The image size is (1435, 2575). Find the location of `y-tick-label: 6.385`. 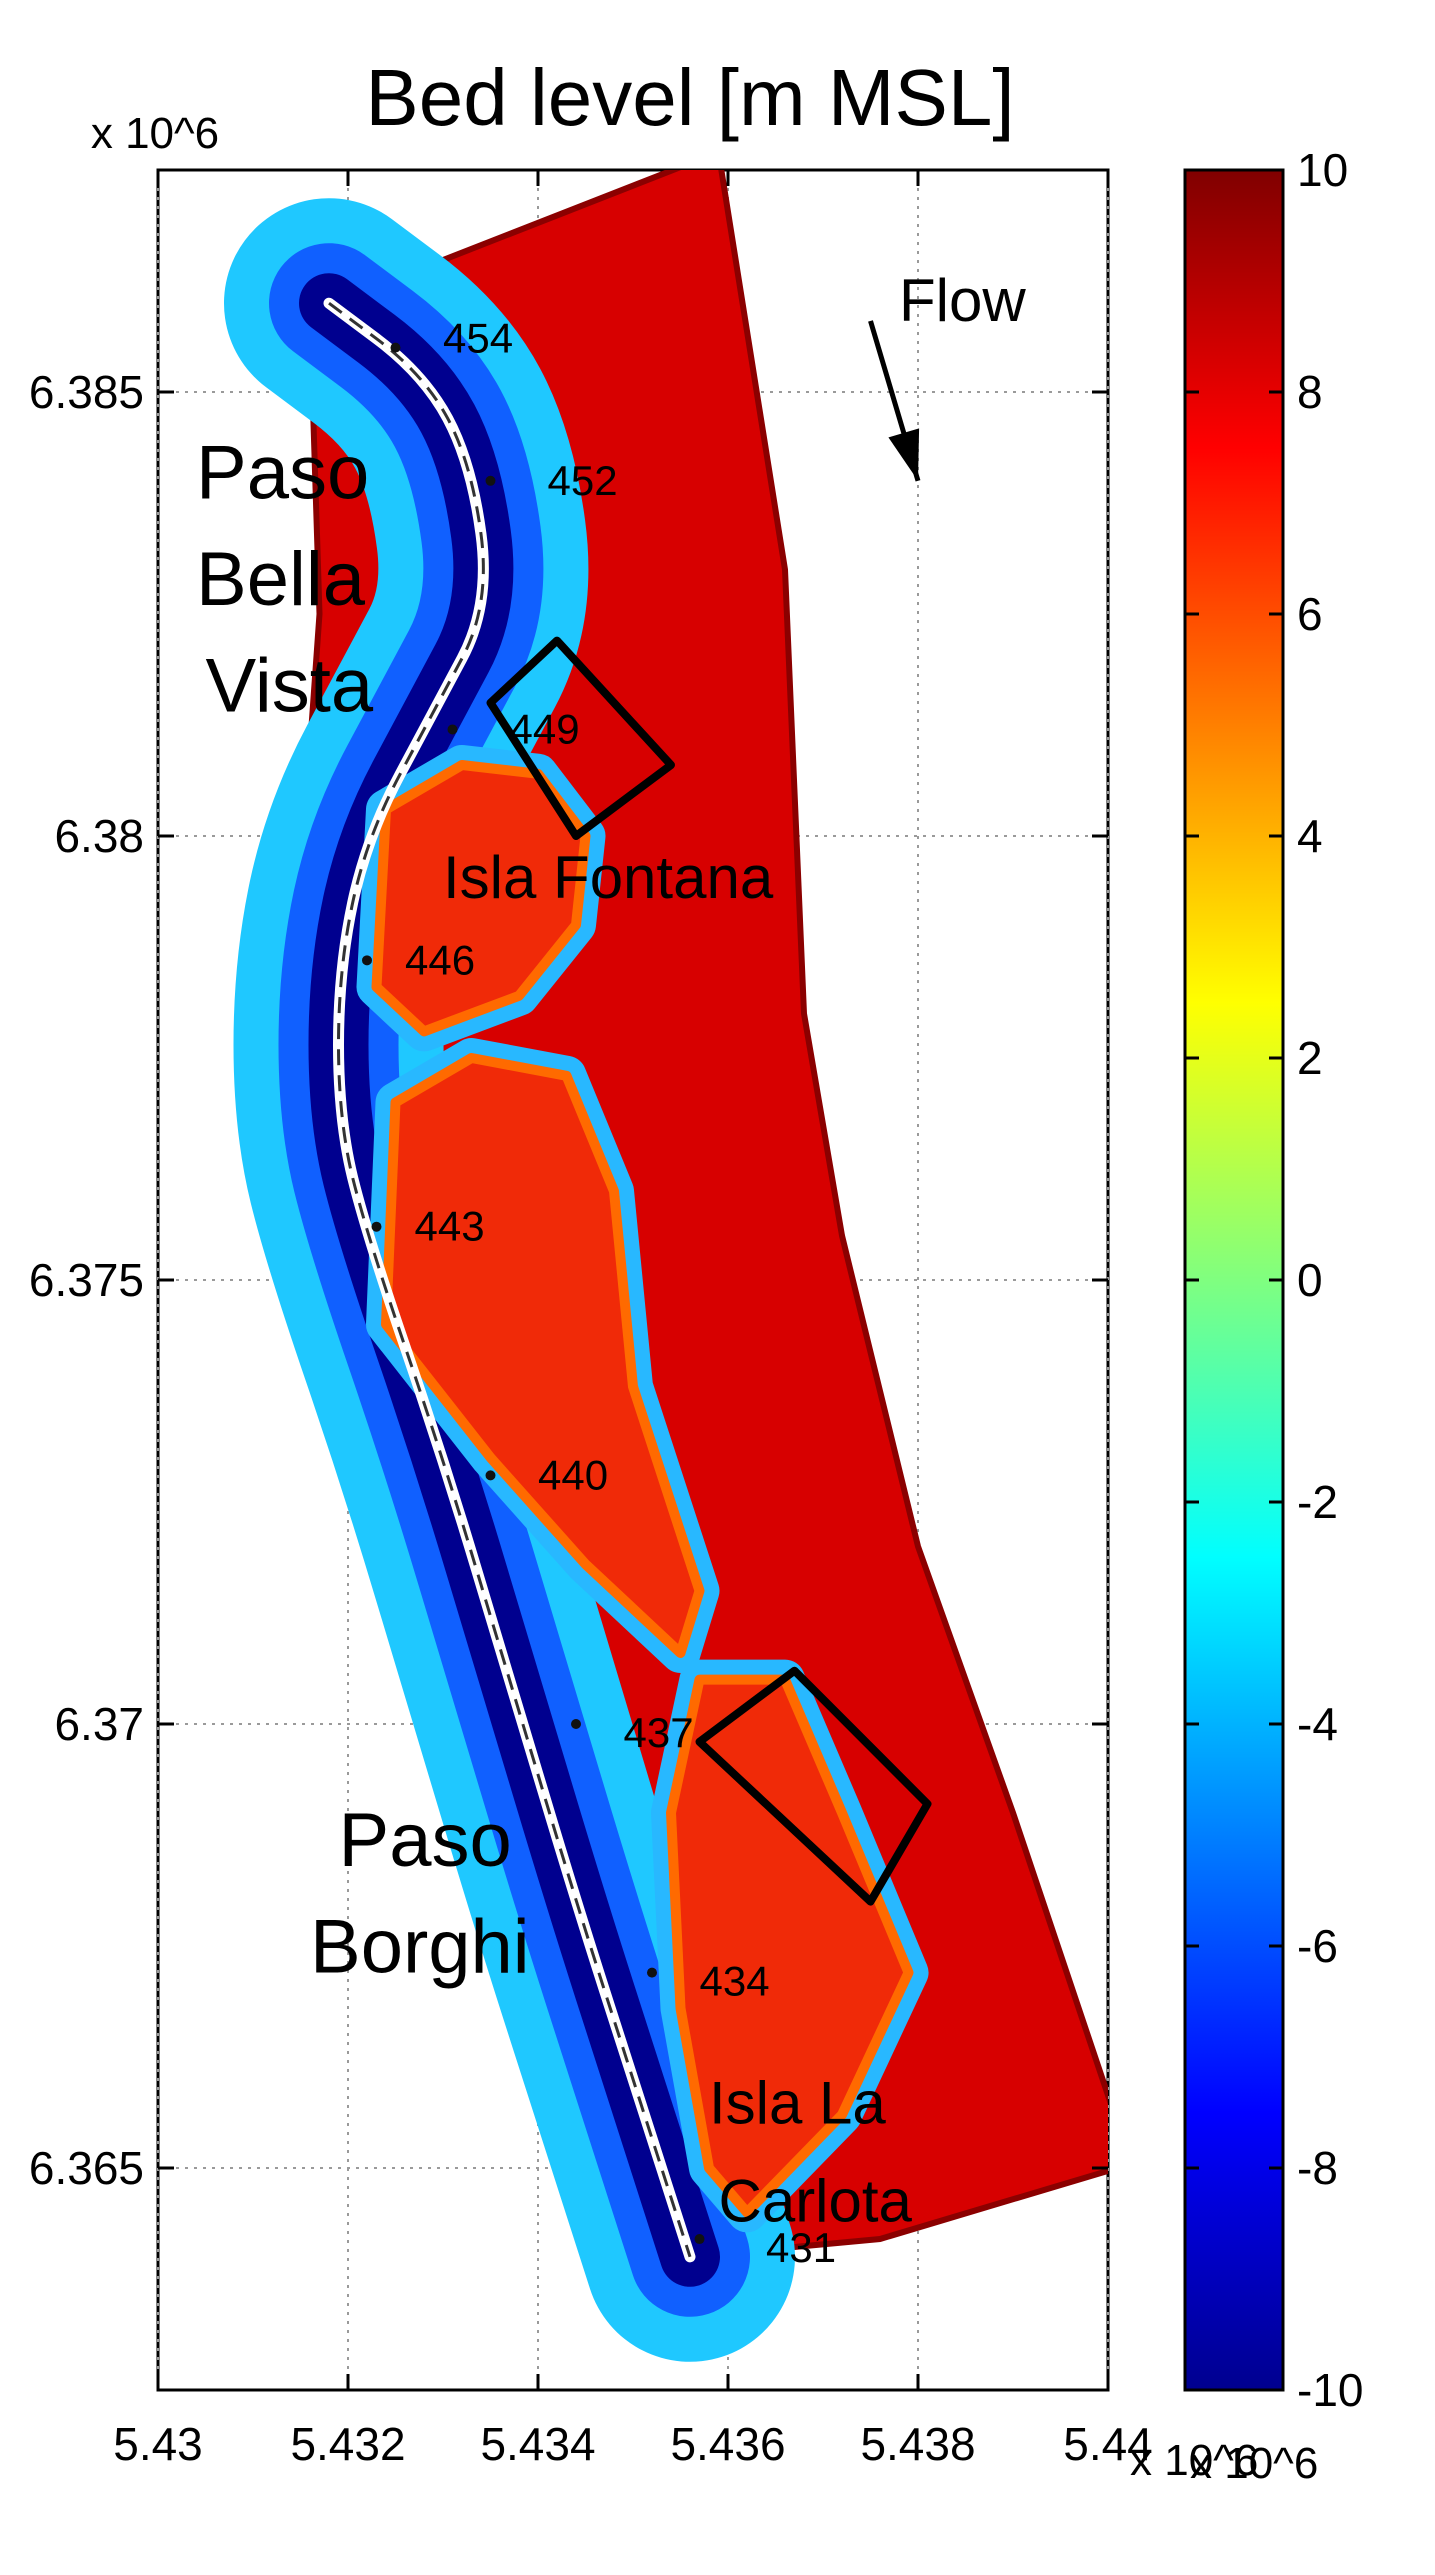

y-tick-label: 6.385 is located at coordinates (86, 392).